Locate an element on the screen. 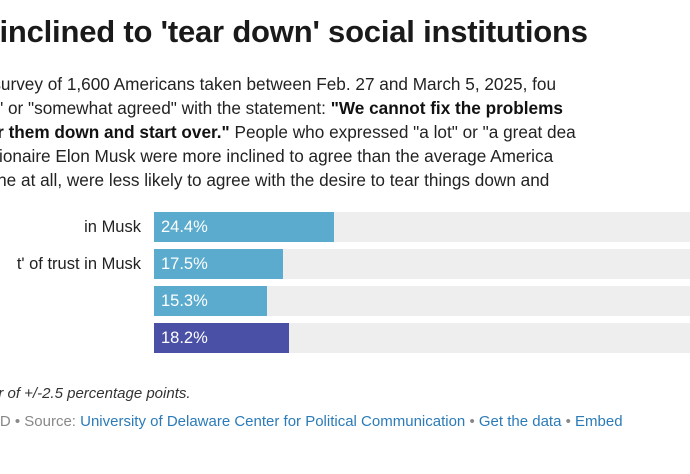 This screenshot has height=474, width=690. bar-value-label: 18.2% is located at coordinates (184, 338).